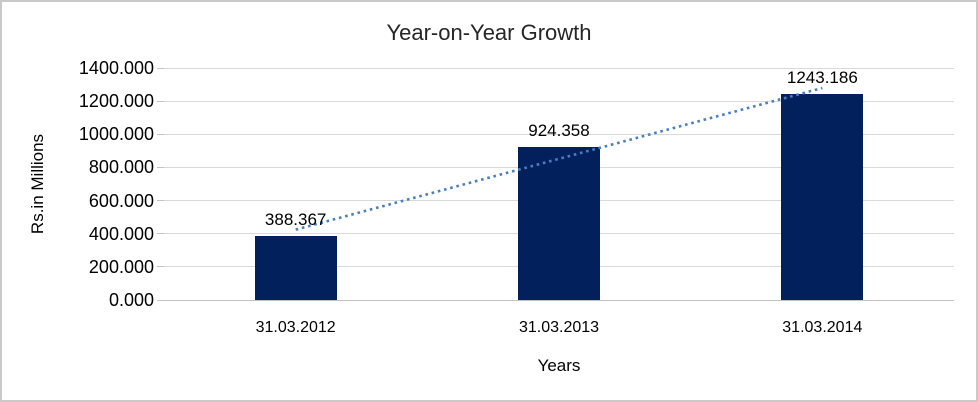  Describe the element at coordinates (559, 327) in the screenshot. I see `x-category-label: 31.03.2013` at that location.